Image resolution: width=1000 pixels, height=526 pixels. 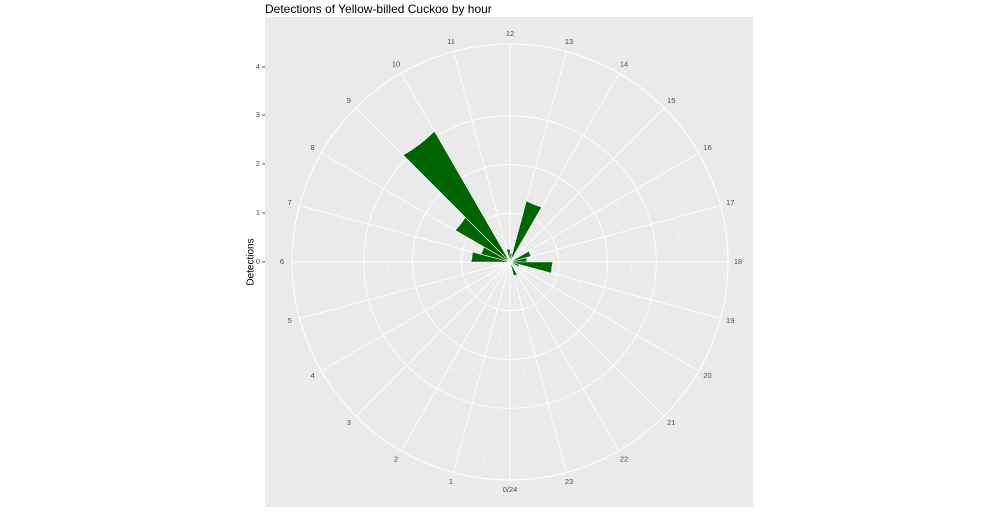 What do you see at coordinates (396, 458) in the screenshot?
I see `hour-label: 2` at bounding box center [396, 458].